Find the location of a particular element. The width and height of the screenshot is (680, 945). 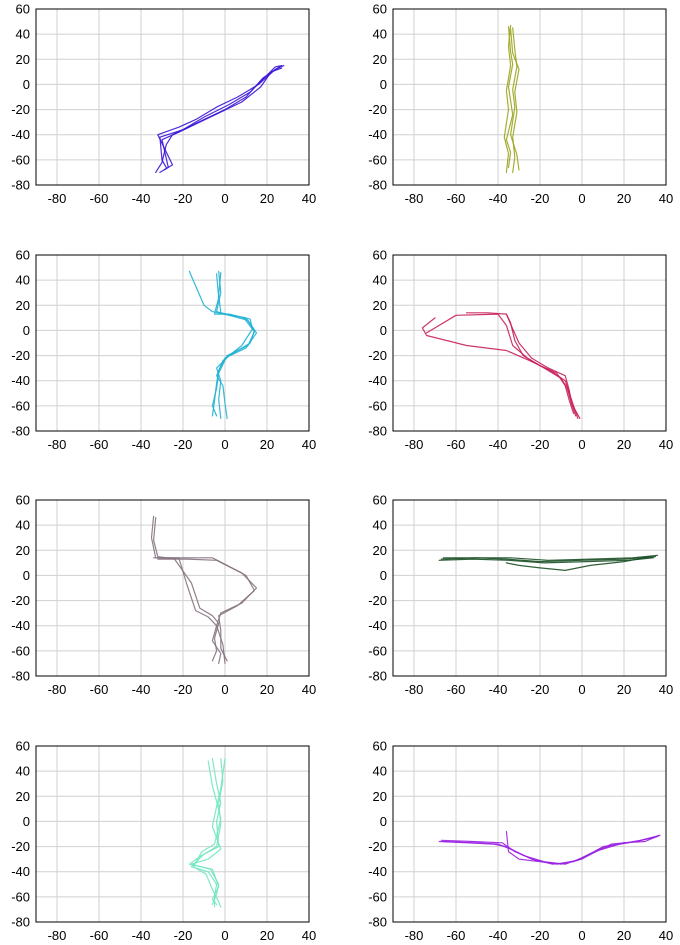

chart-panel-4: -80 -60 -40 -20 0 20 40 60 40 20 0 -20 -40 -60 -80 is located at coordinates (520, 350).